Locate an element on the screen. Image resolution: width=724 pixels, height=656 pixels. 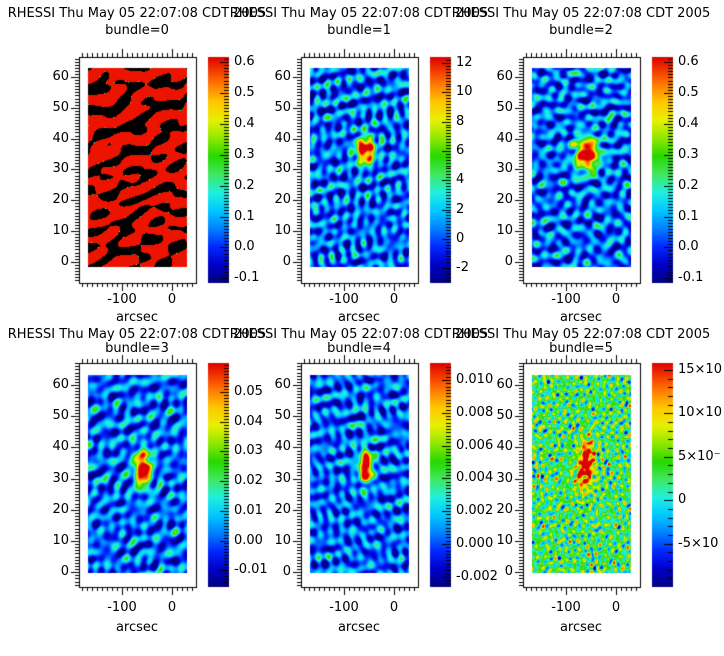
bundle-label: bundle=4 is located at coordinates (359, 348).